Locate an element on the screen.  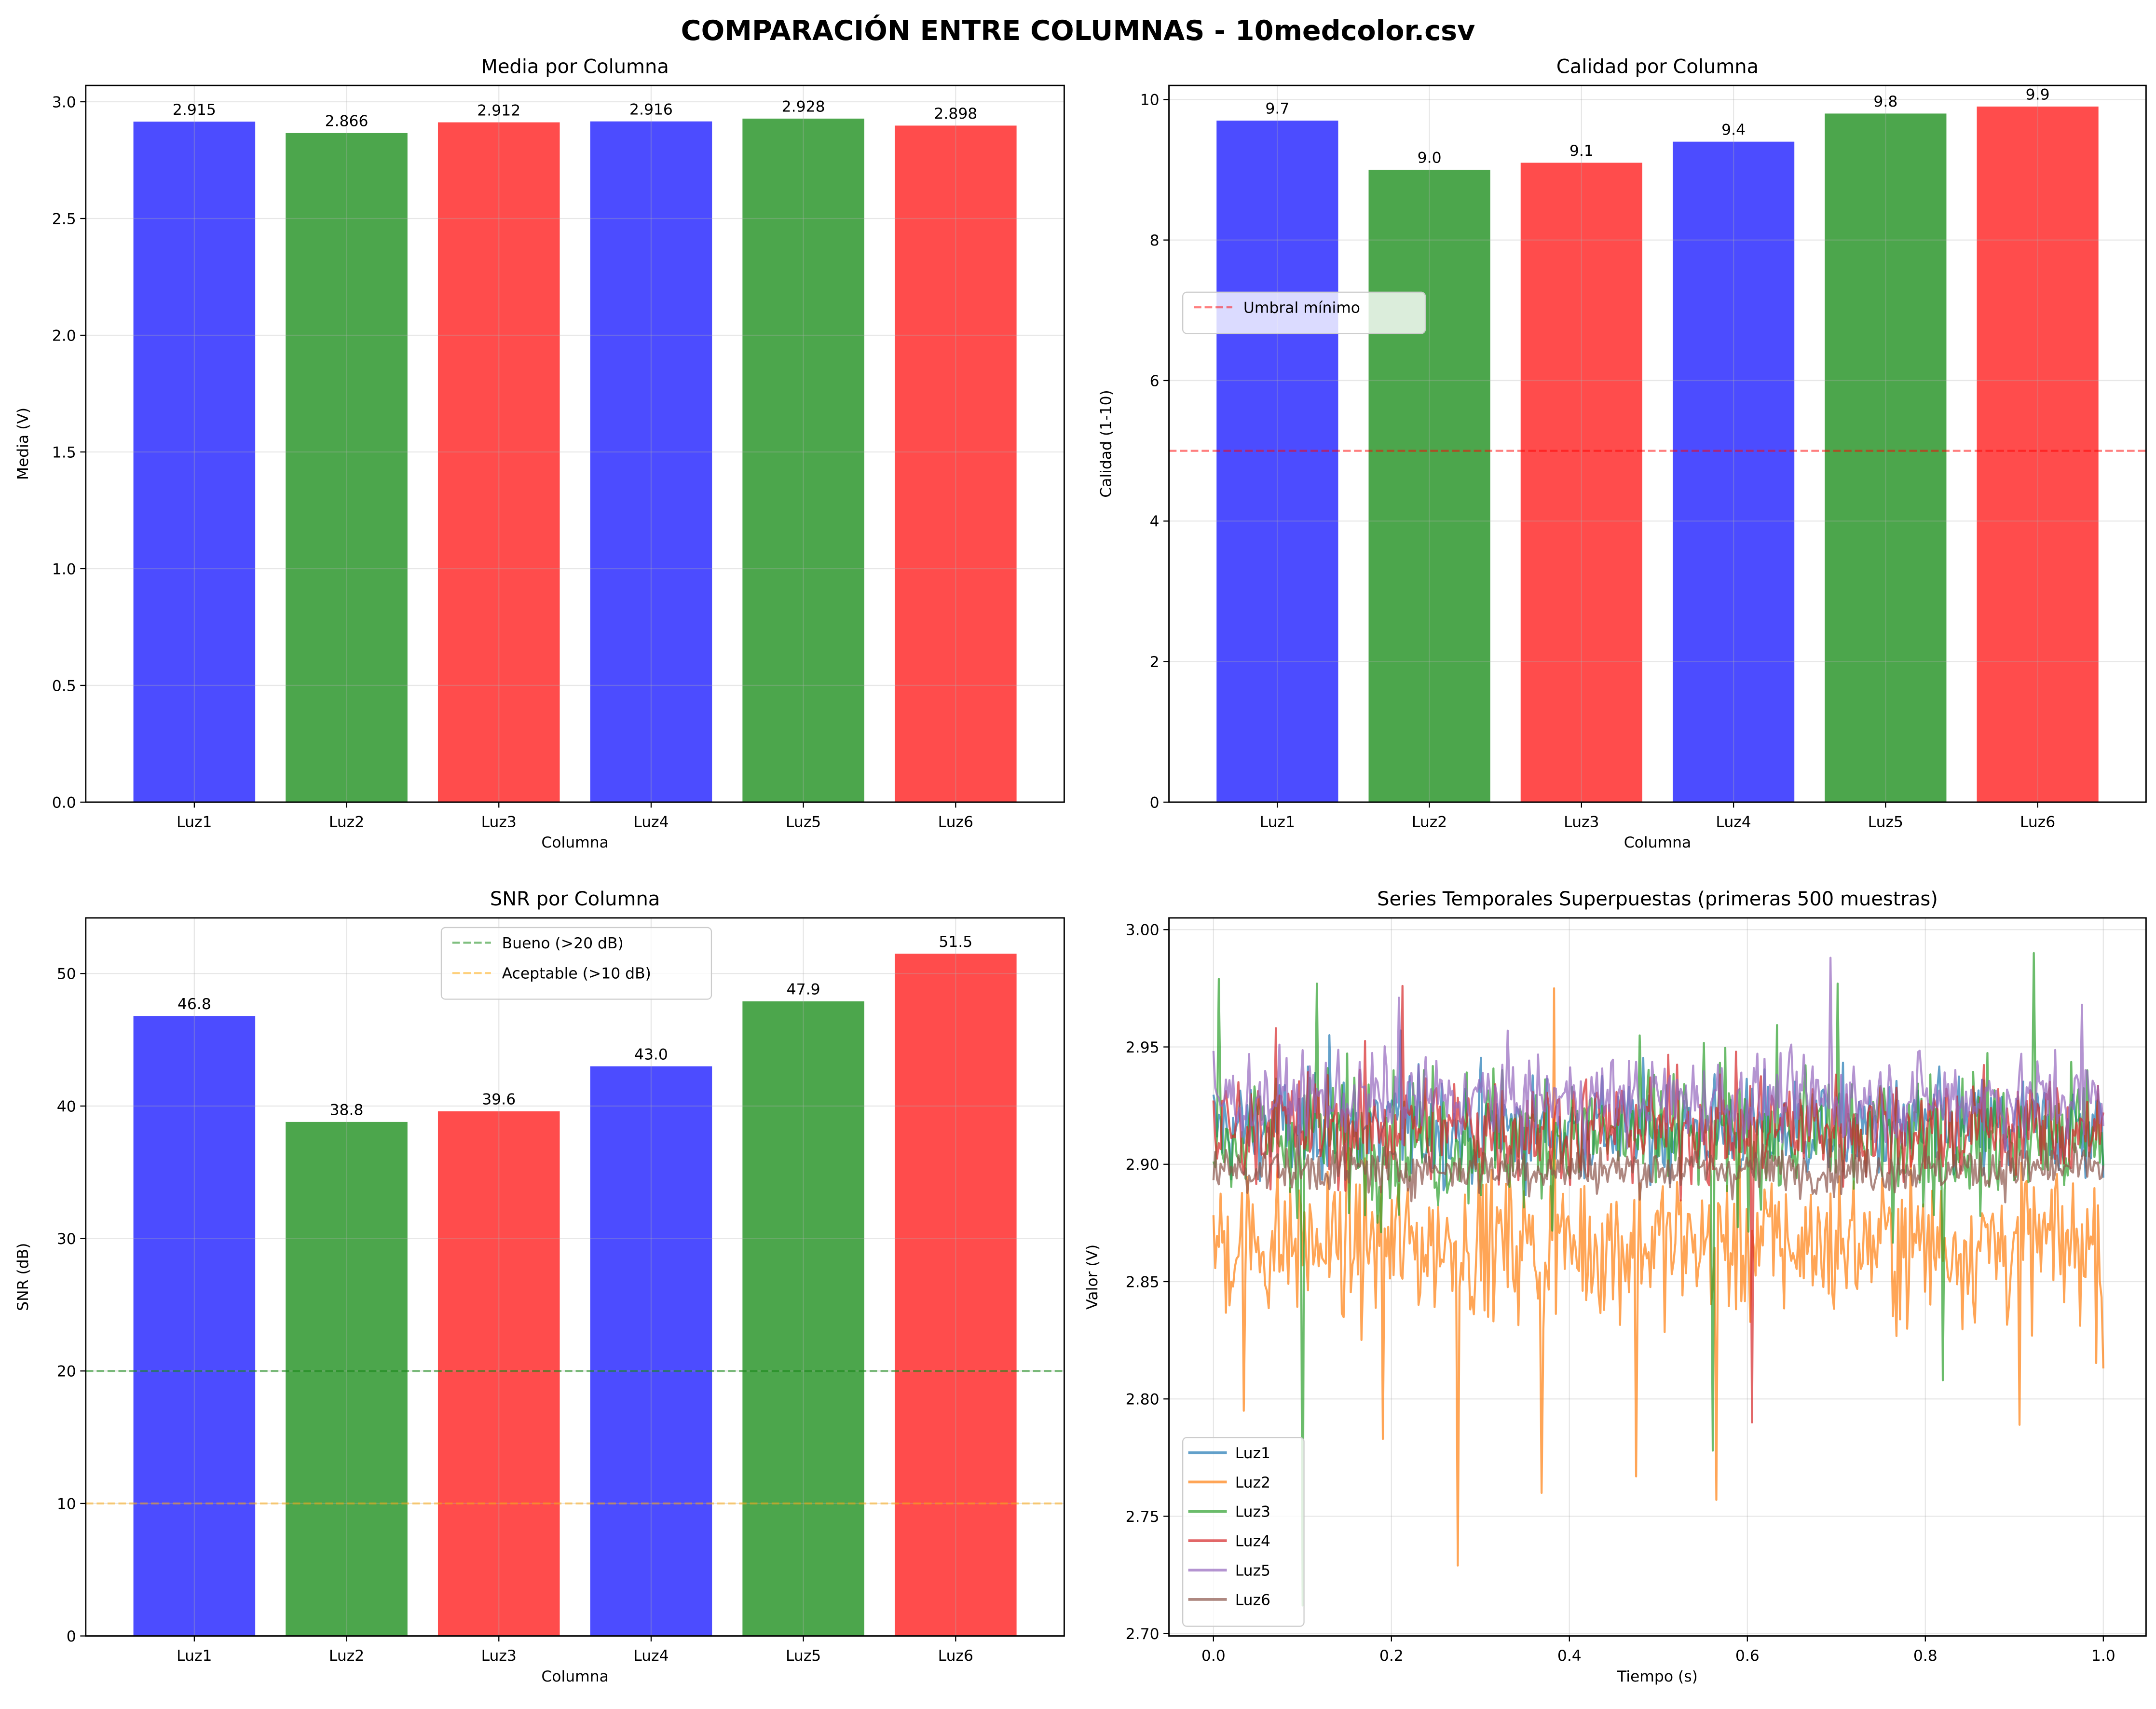
x-tick-label: 0.8 is located at coordinates (1925, 1656).